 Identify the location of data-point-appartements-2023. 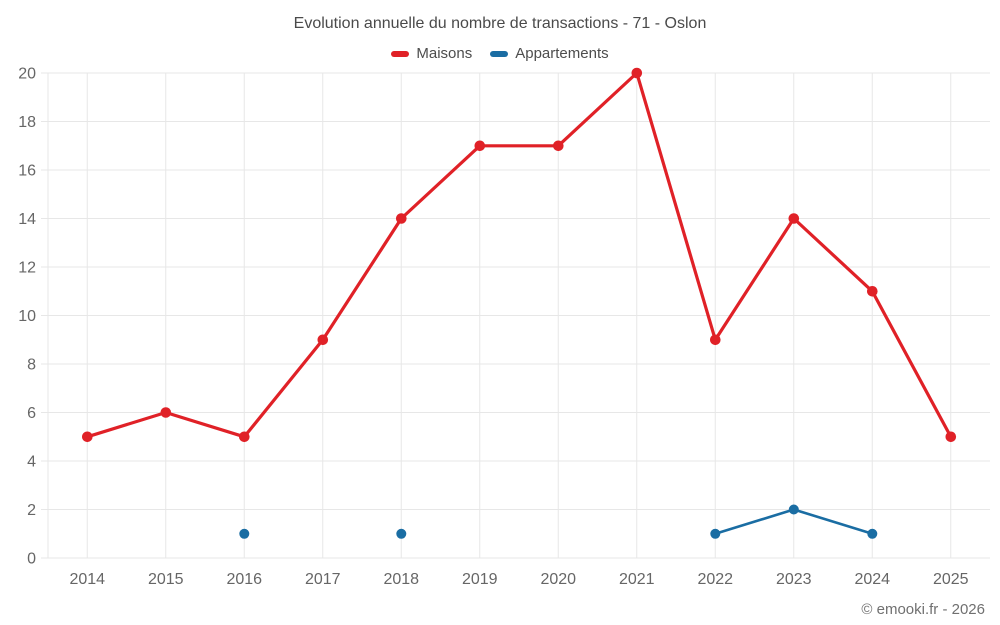
(793, 509).